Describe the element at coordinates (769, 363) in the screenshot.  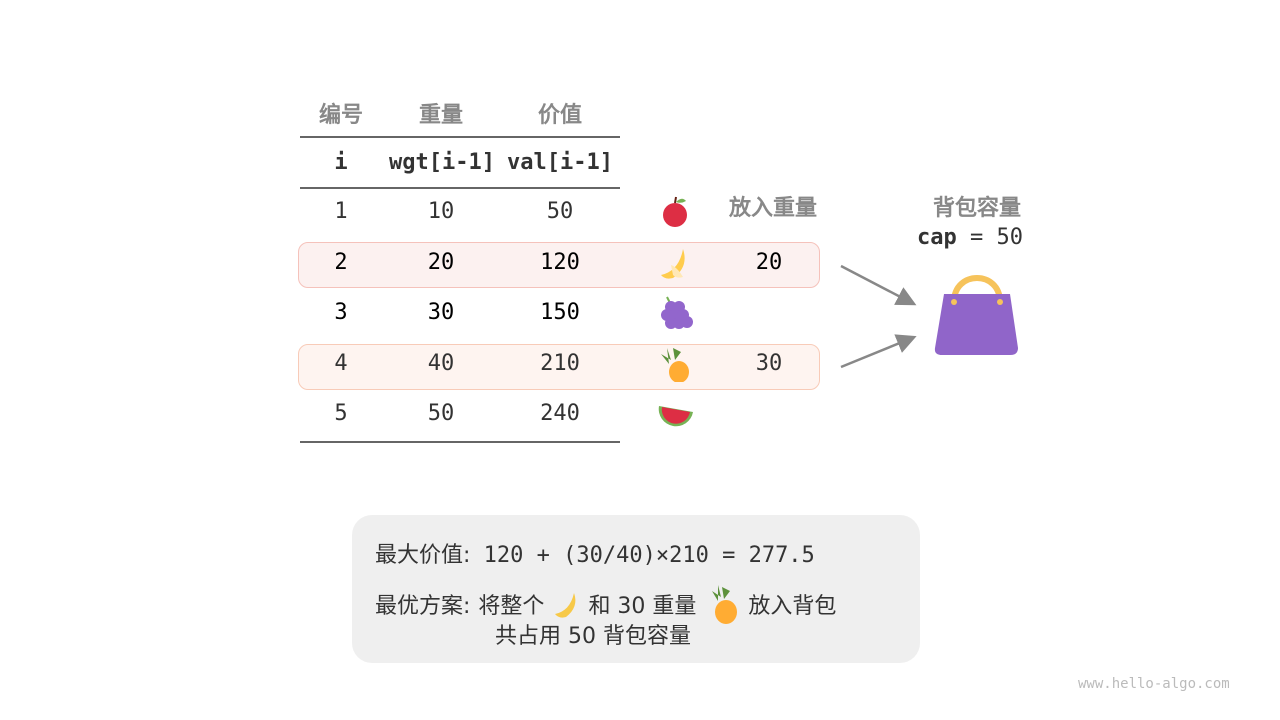
I see `row-put-weight: 30` at that location.